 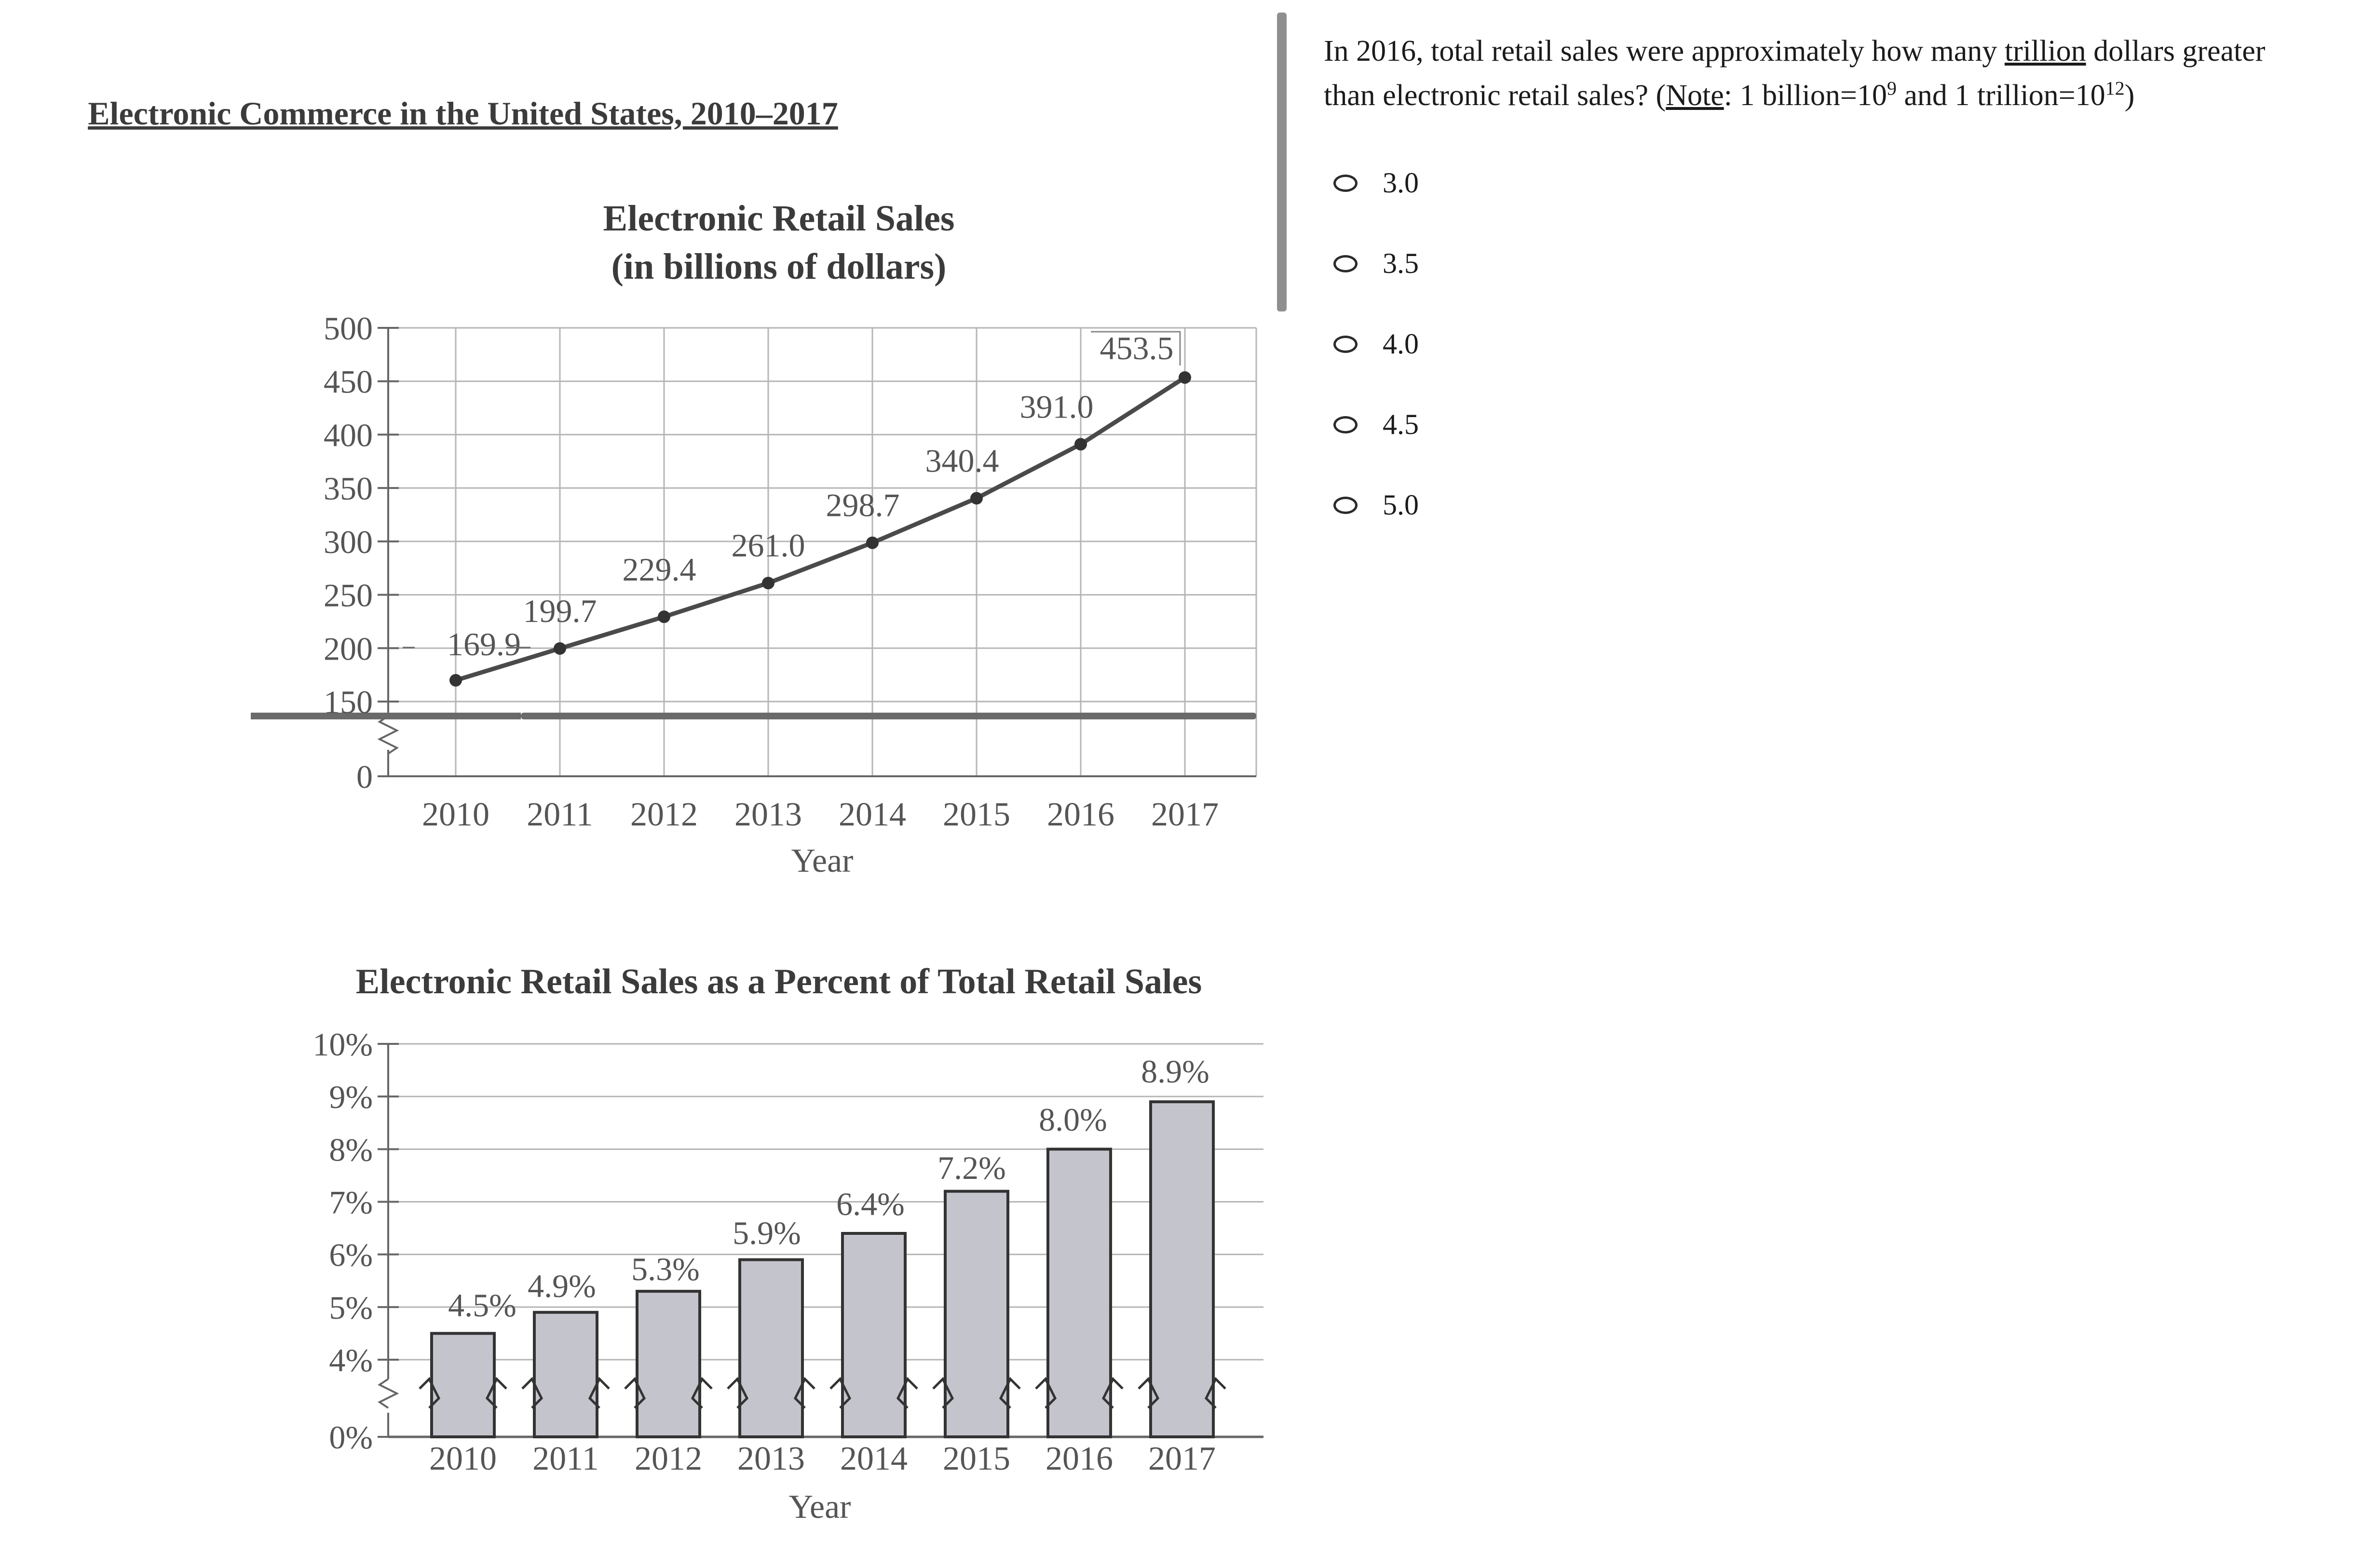 What do you see at coordinates (484, 644) in the screenshot?
I see `data-label: 169.9` at bounding box center [484, 644].